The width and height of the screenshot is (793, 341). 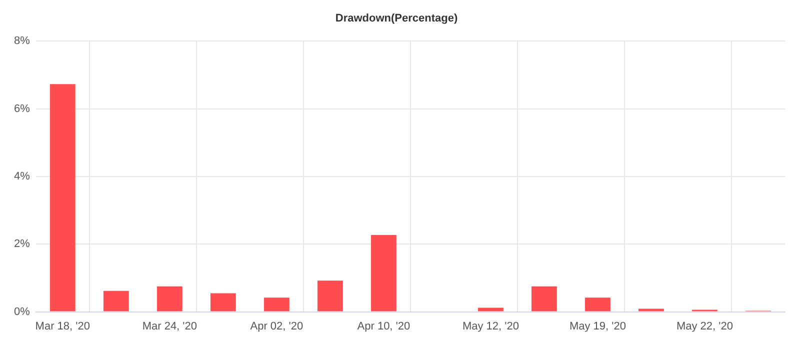 What do you see at coordinates (22, 176) in the screenshot?
I see `y-tick-label: 4%` at bounding box center [22, 176].